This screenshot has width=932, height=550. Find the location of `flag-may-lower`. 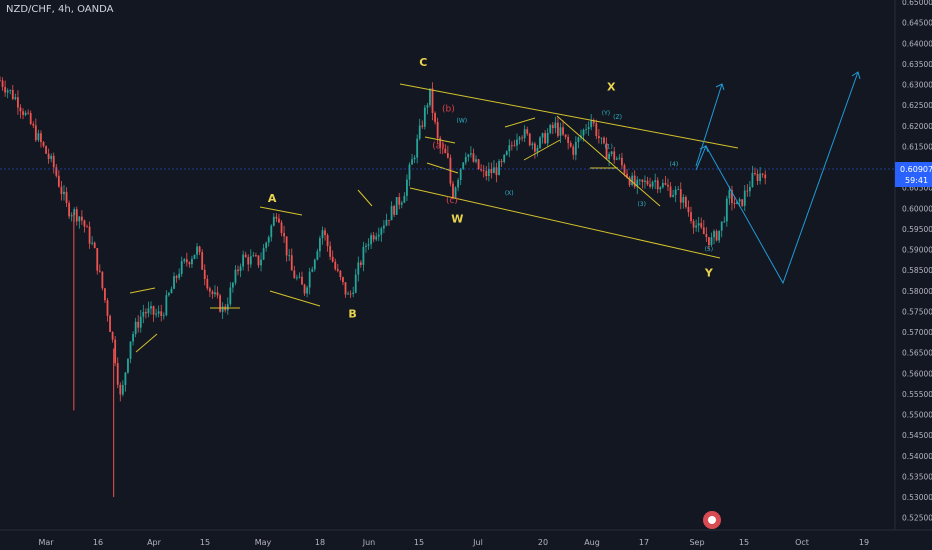

flag-may-lower is located at coordinates (295, 298).